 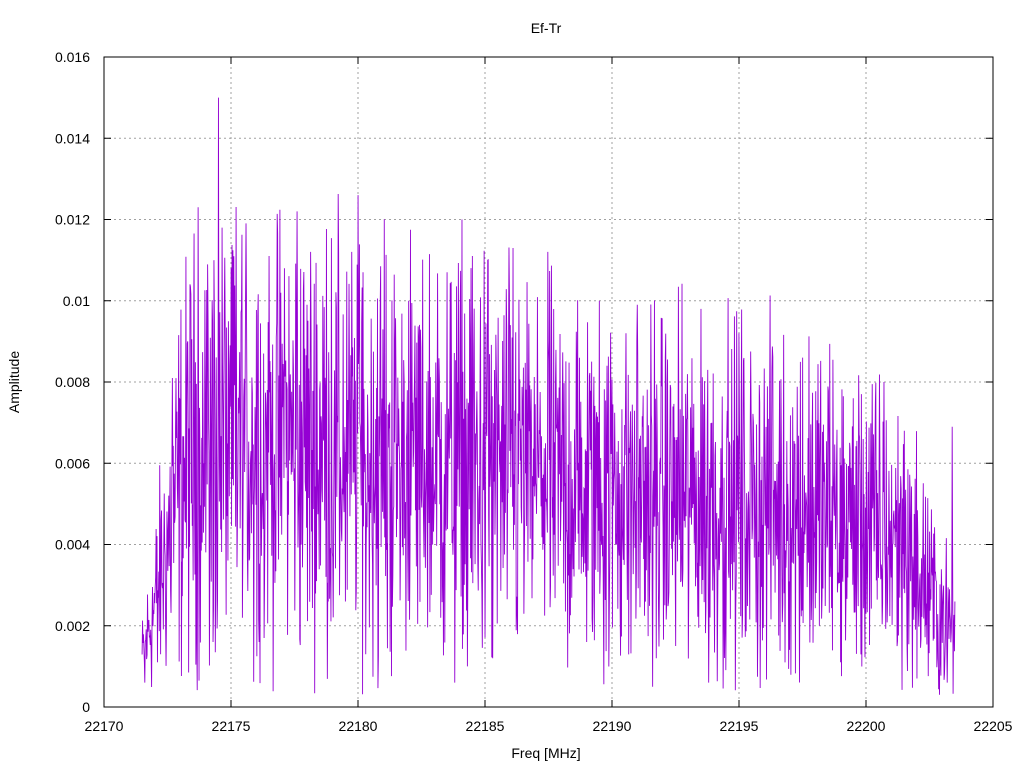 I want to click on y-tick-label: 0.004, so click(x=72, y=545).